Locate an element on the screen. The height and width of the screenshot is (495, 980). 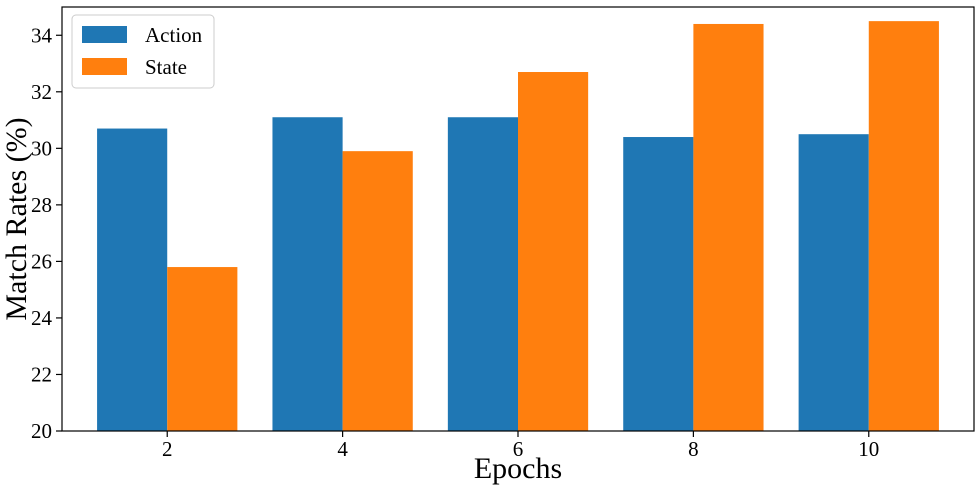
y-tick-label: 20 is located at coordinates (41, 431).